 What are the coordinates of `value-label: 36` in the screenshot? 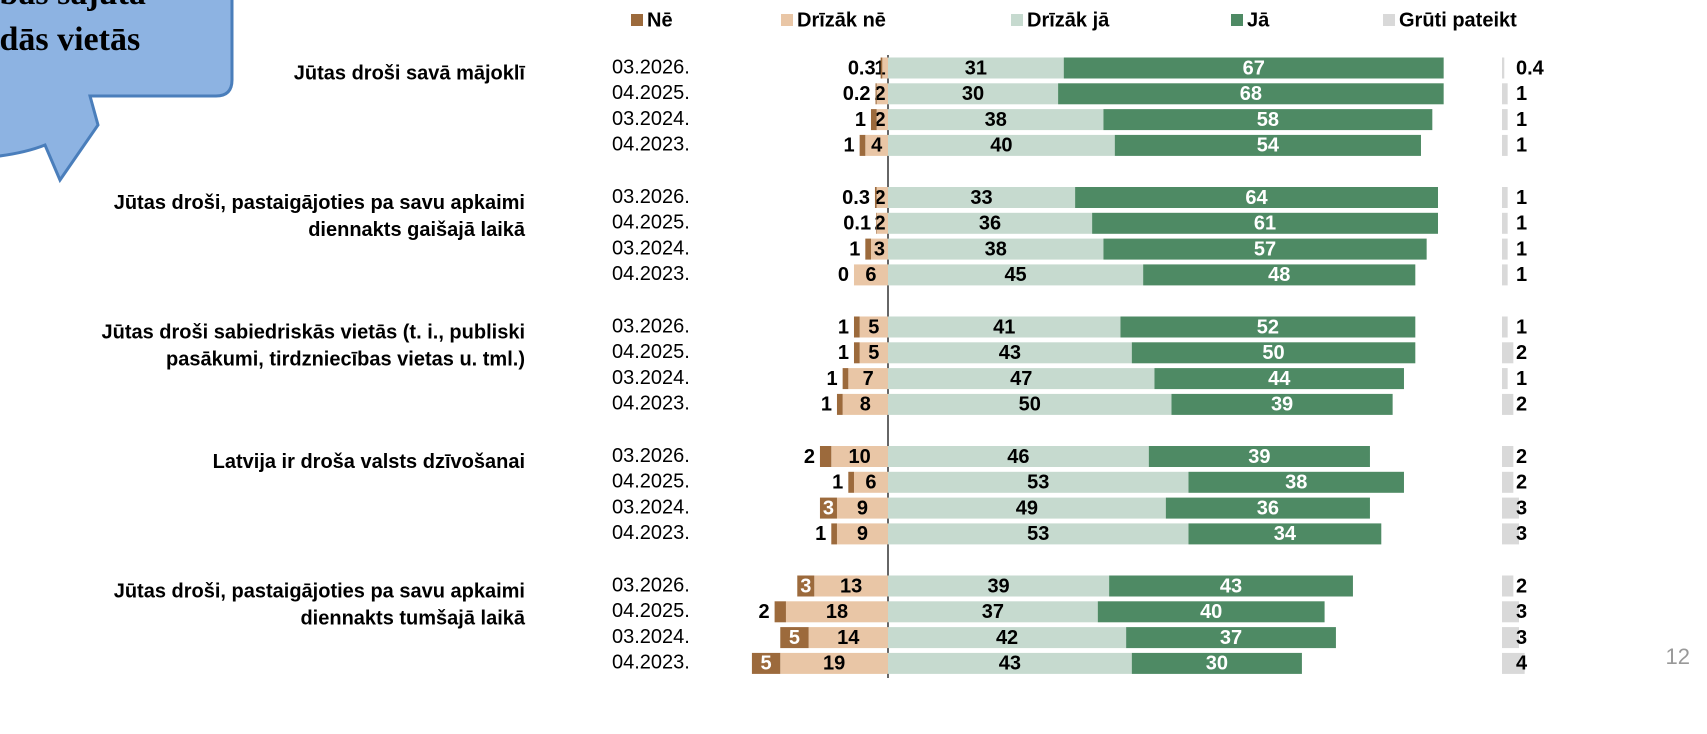 It's located at (1268, 508).